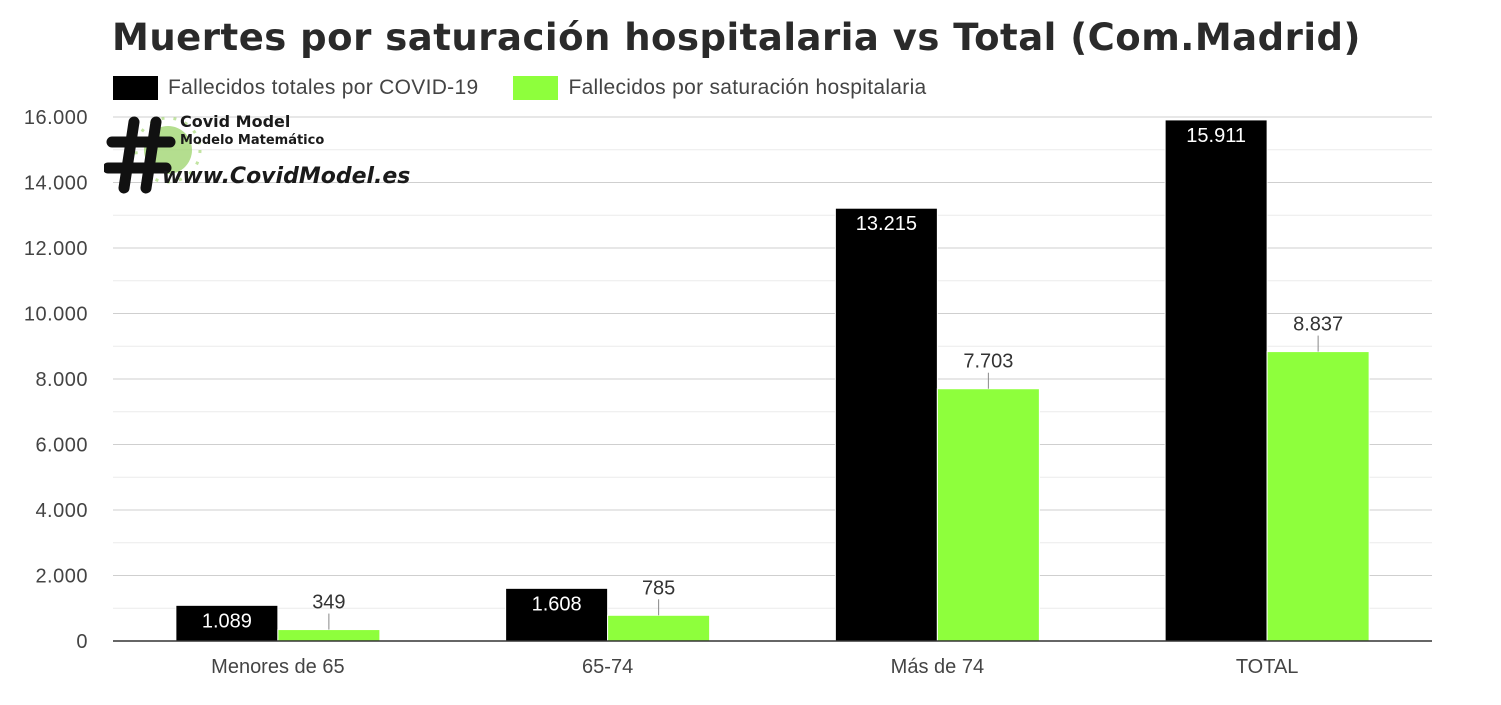  What do you see at coordinates (61, 577) in the screenshot?
I see `y-tick-label: 2.000` at bounding box center [61, 577].